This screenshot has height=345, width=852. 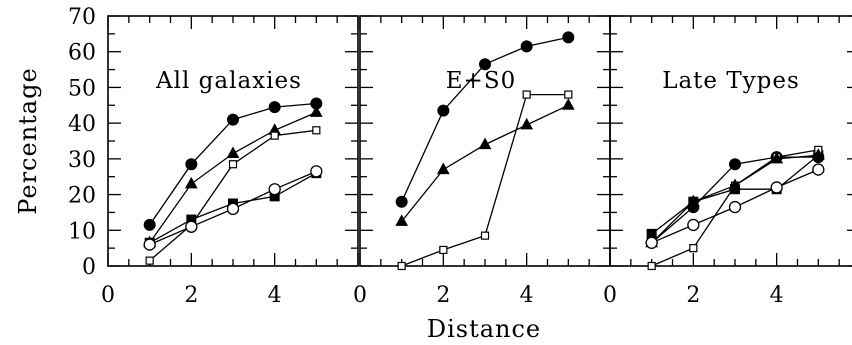 What do you see at coordinates (28, 140) in the screenshot?
I see `y-axis-title: Percentage` at bounding box center [28, 140].